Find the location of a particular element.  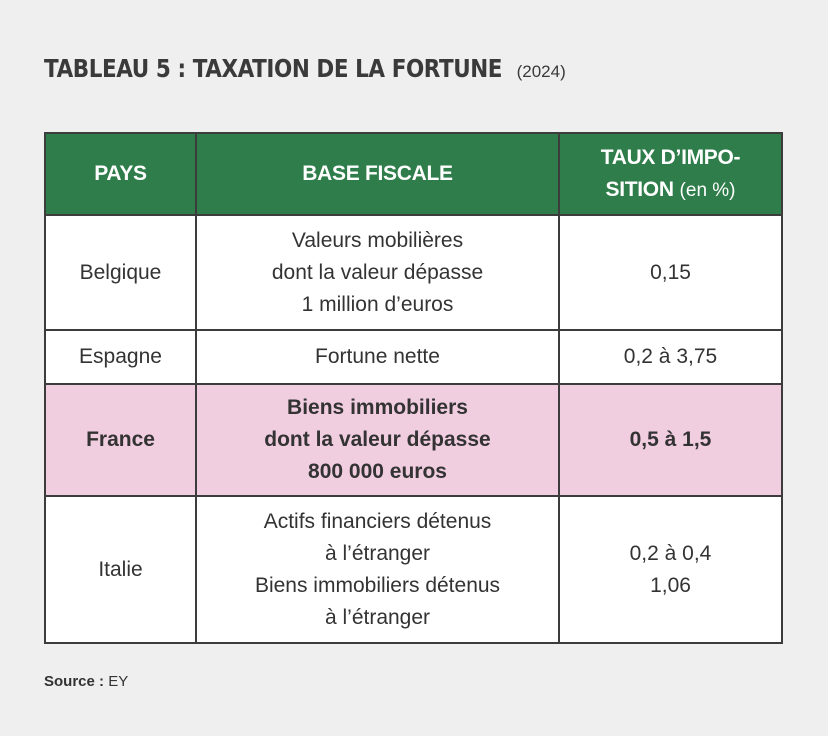

source-label: Source : is located at coordinates (74, 681).